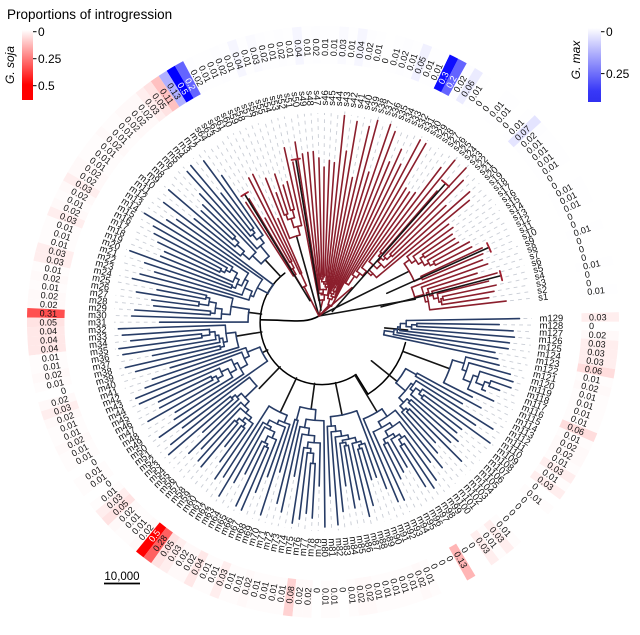  Describe the element at coordinates (290, 595) in the screenshot. I see `svg-text: 0.08` at that location.